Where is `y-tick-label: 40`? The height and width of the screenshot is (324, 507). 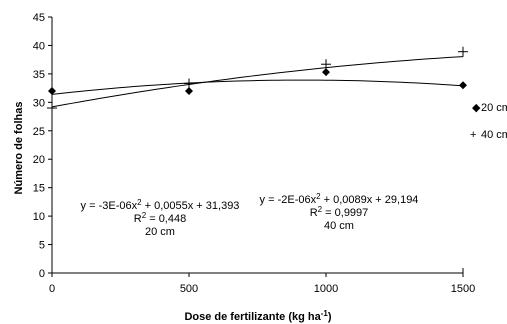
y-tick-label: 40 is located at coordinates (39, 46).